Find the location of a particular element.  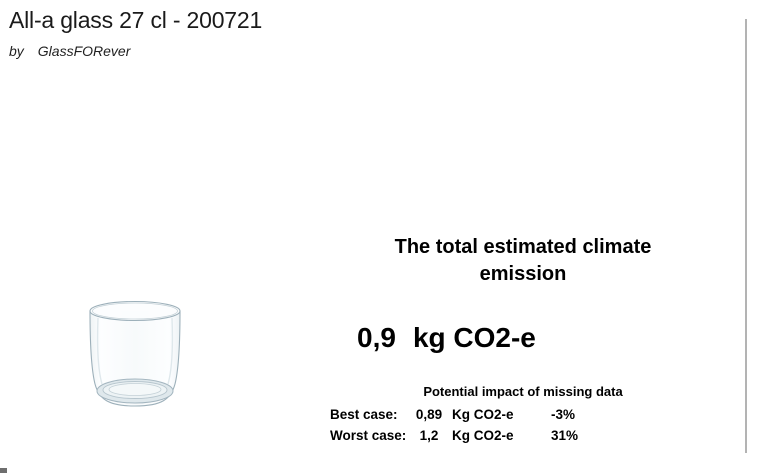

product-image is located at coordinates (135, 355).